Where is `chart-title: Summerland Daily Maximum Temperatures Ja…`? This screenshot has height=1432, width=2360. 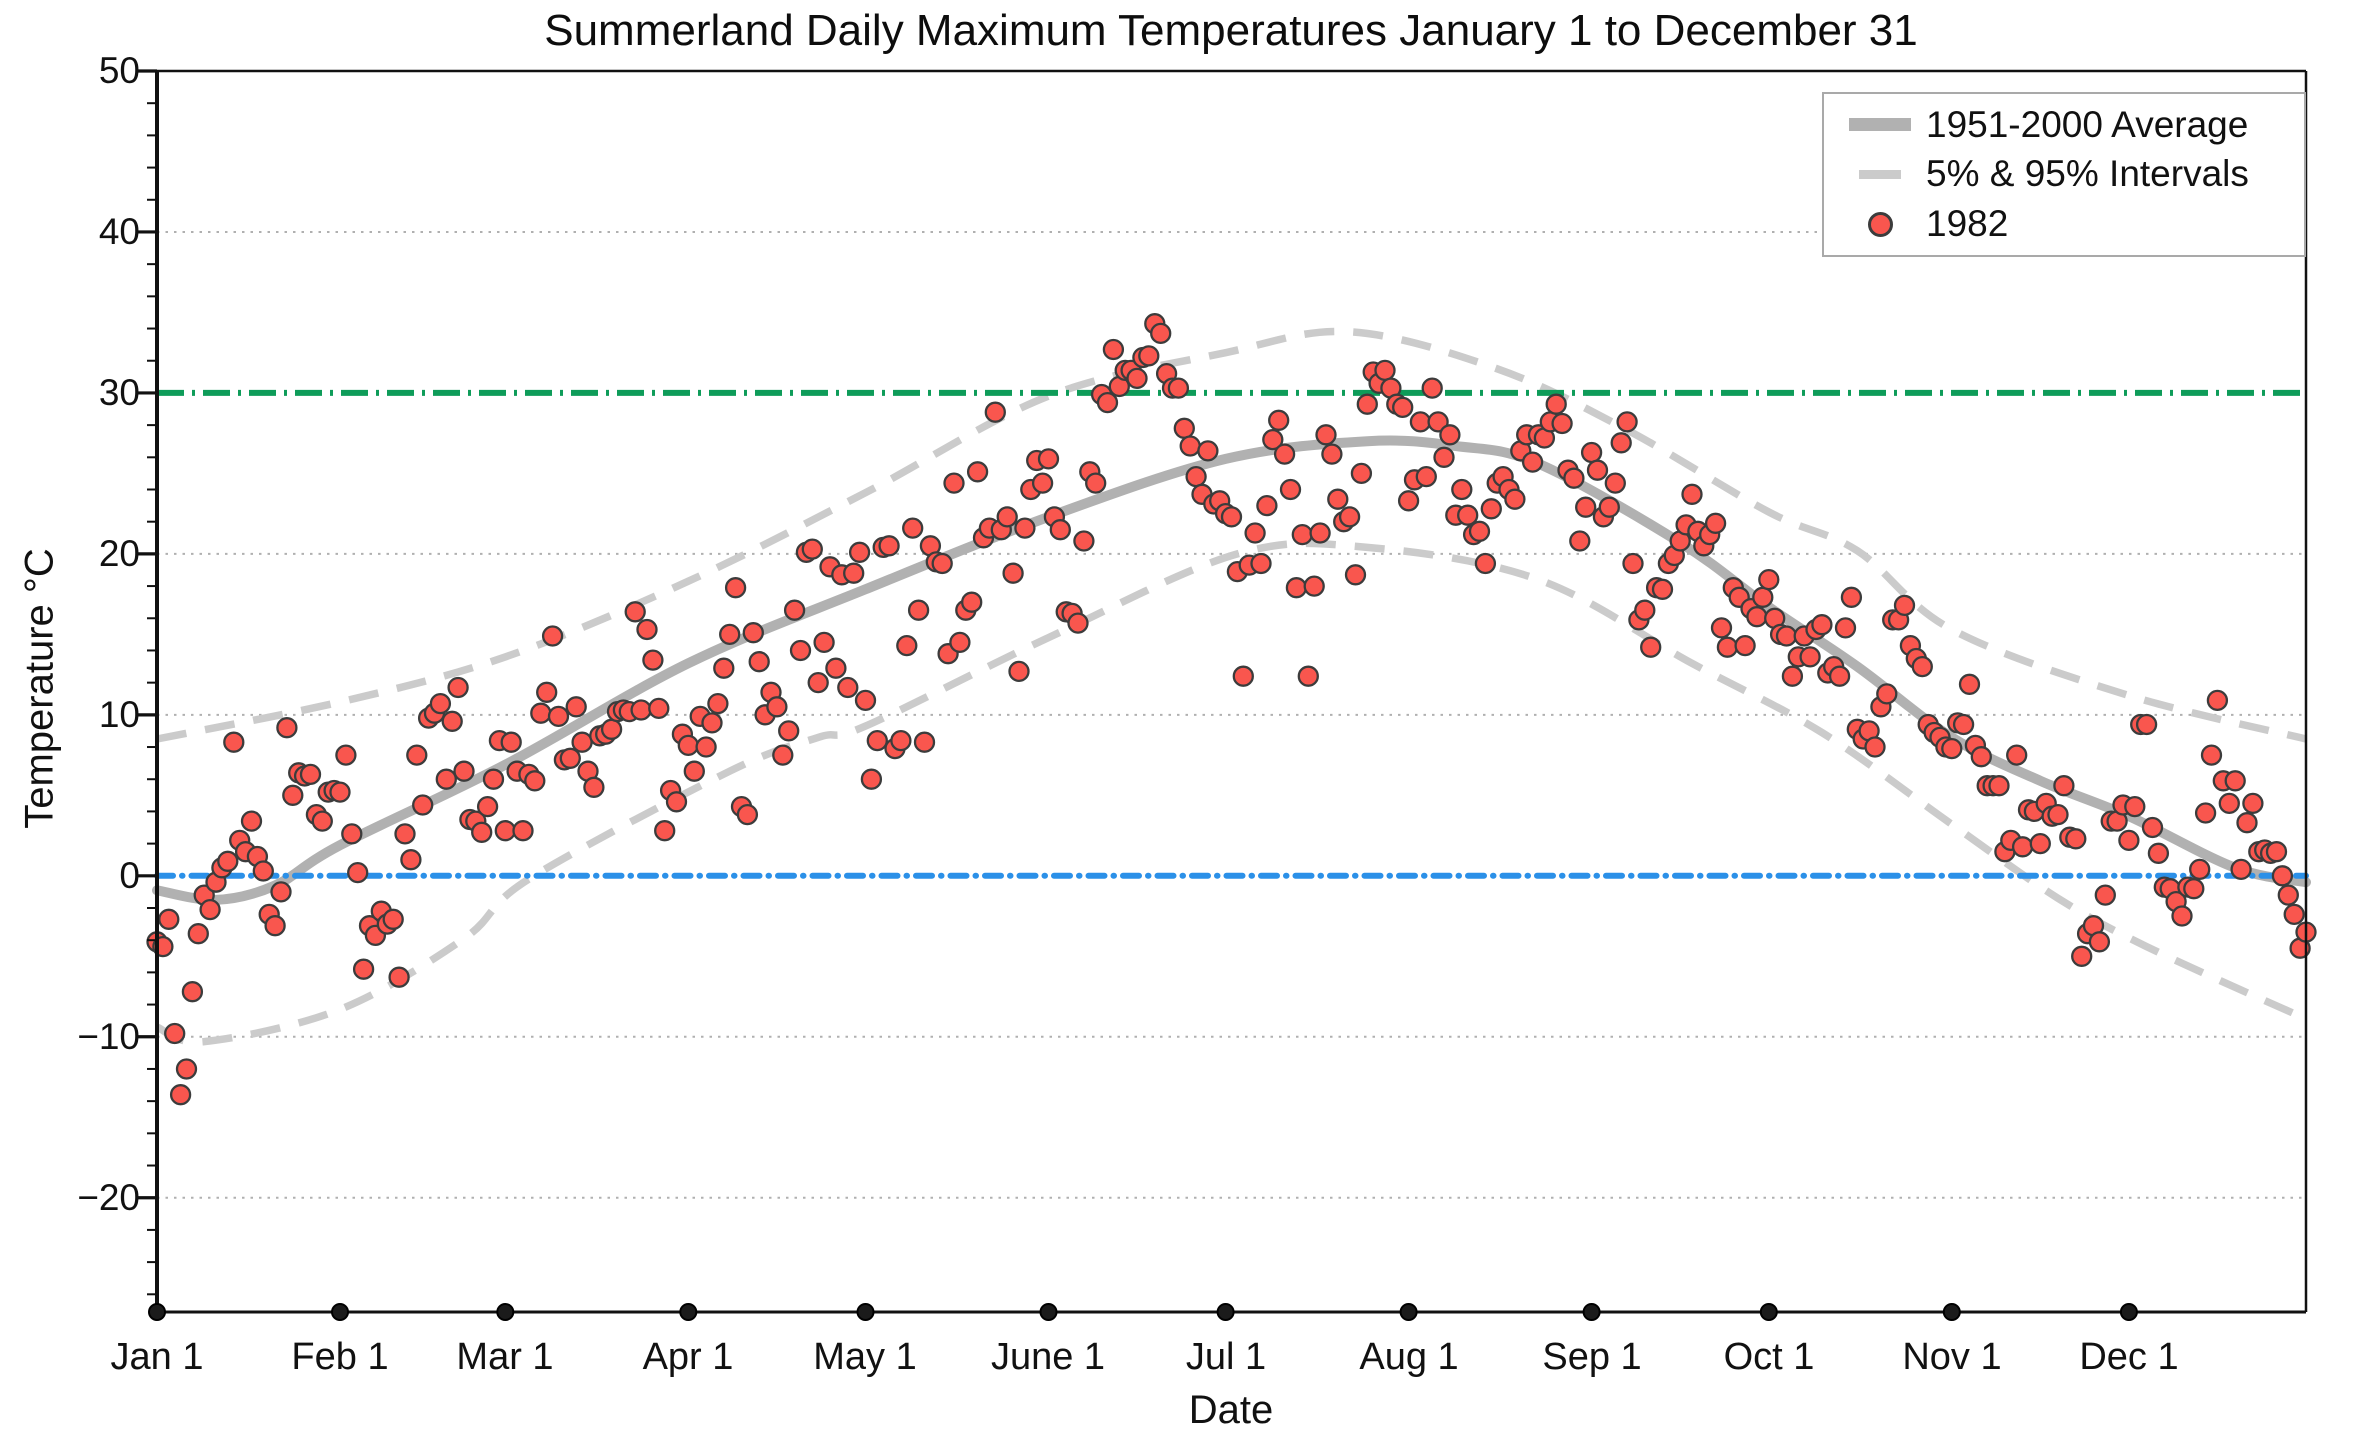
chart-title: Summerland Daily Maximum Temperatures Ja… is located at coordinates (1231, 30).